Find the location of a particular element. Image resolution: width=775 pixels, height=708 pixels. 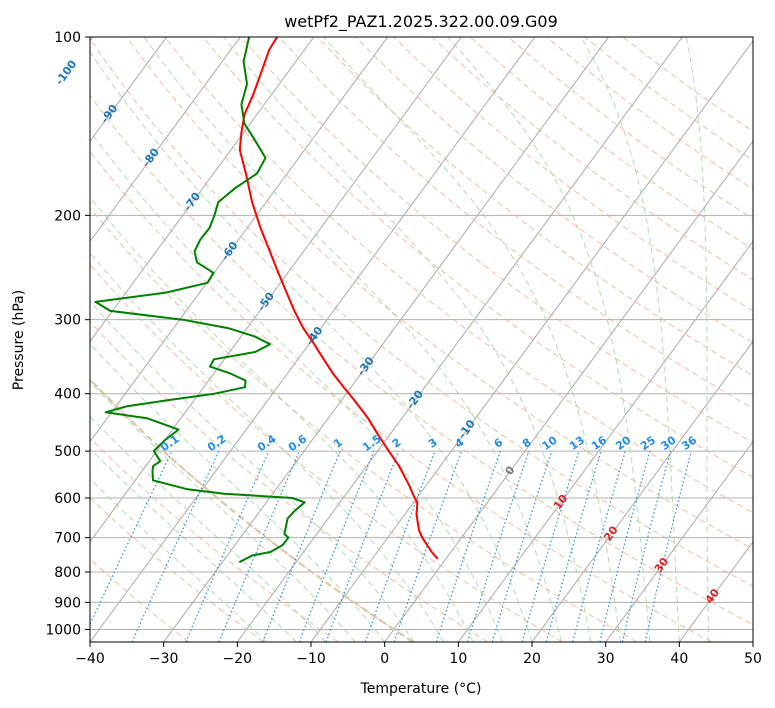

y-tick-label: 200 is located at coordinates (67, 216).